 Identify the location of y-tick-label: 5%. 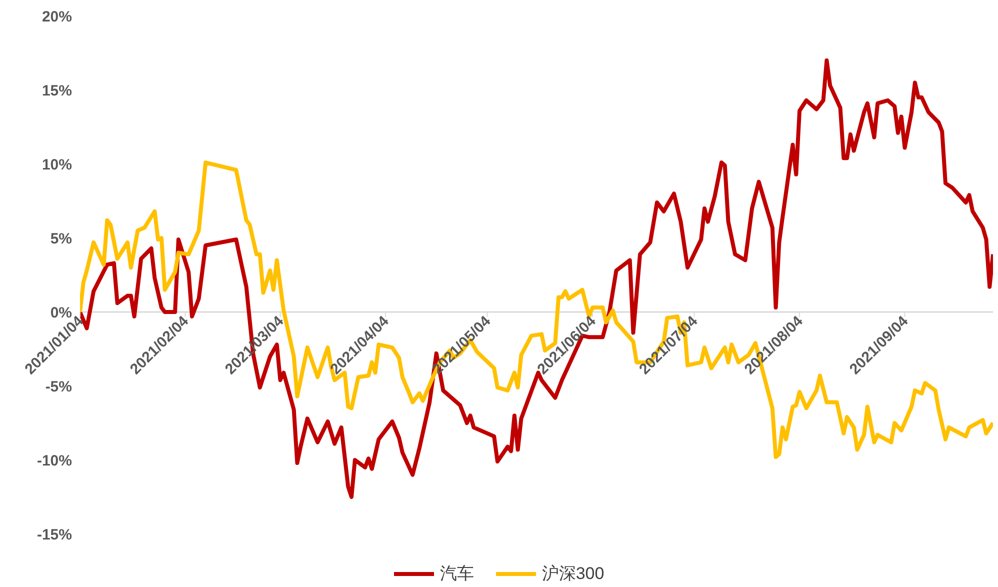
(61, 239).